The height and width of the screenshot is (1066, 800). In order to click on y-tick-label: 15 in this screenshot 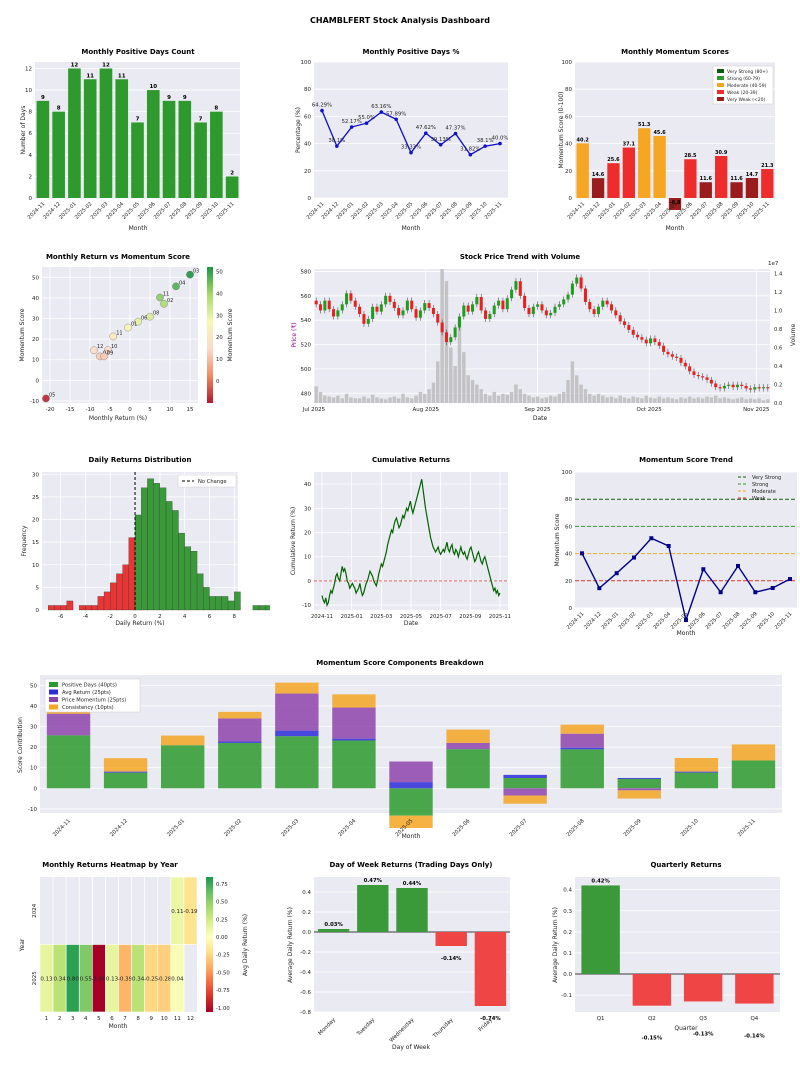, I will do `click(35, 543)`.